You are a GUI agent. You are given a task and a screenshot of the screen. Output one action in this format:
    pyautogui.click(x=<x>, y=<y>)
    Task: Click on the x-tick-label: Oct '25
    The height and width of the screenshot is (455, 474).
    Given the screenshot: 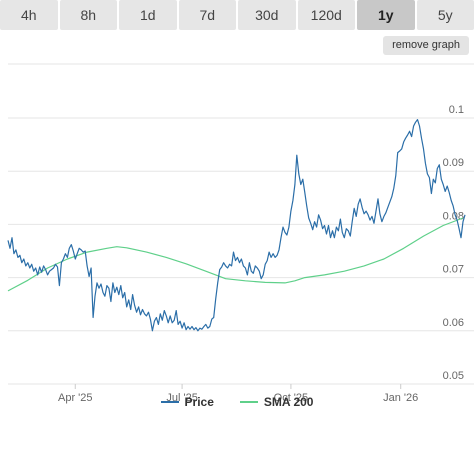 What is the action you would take?
    pyautogui.click(x=291, y=398)
    